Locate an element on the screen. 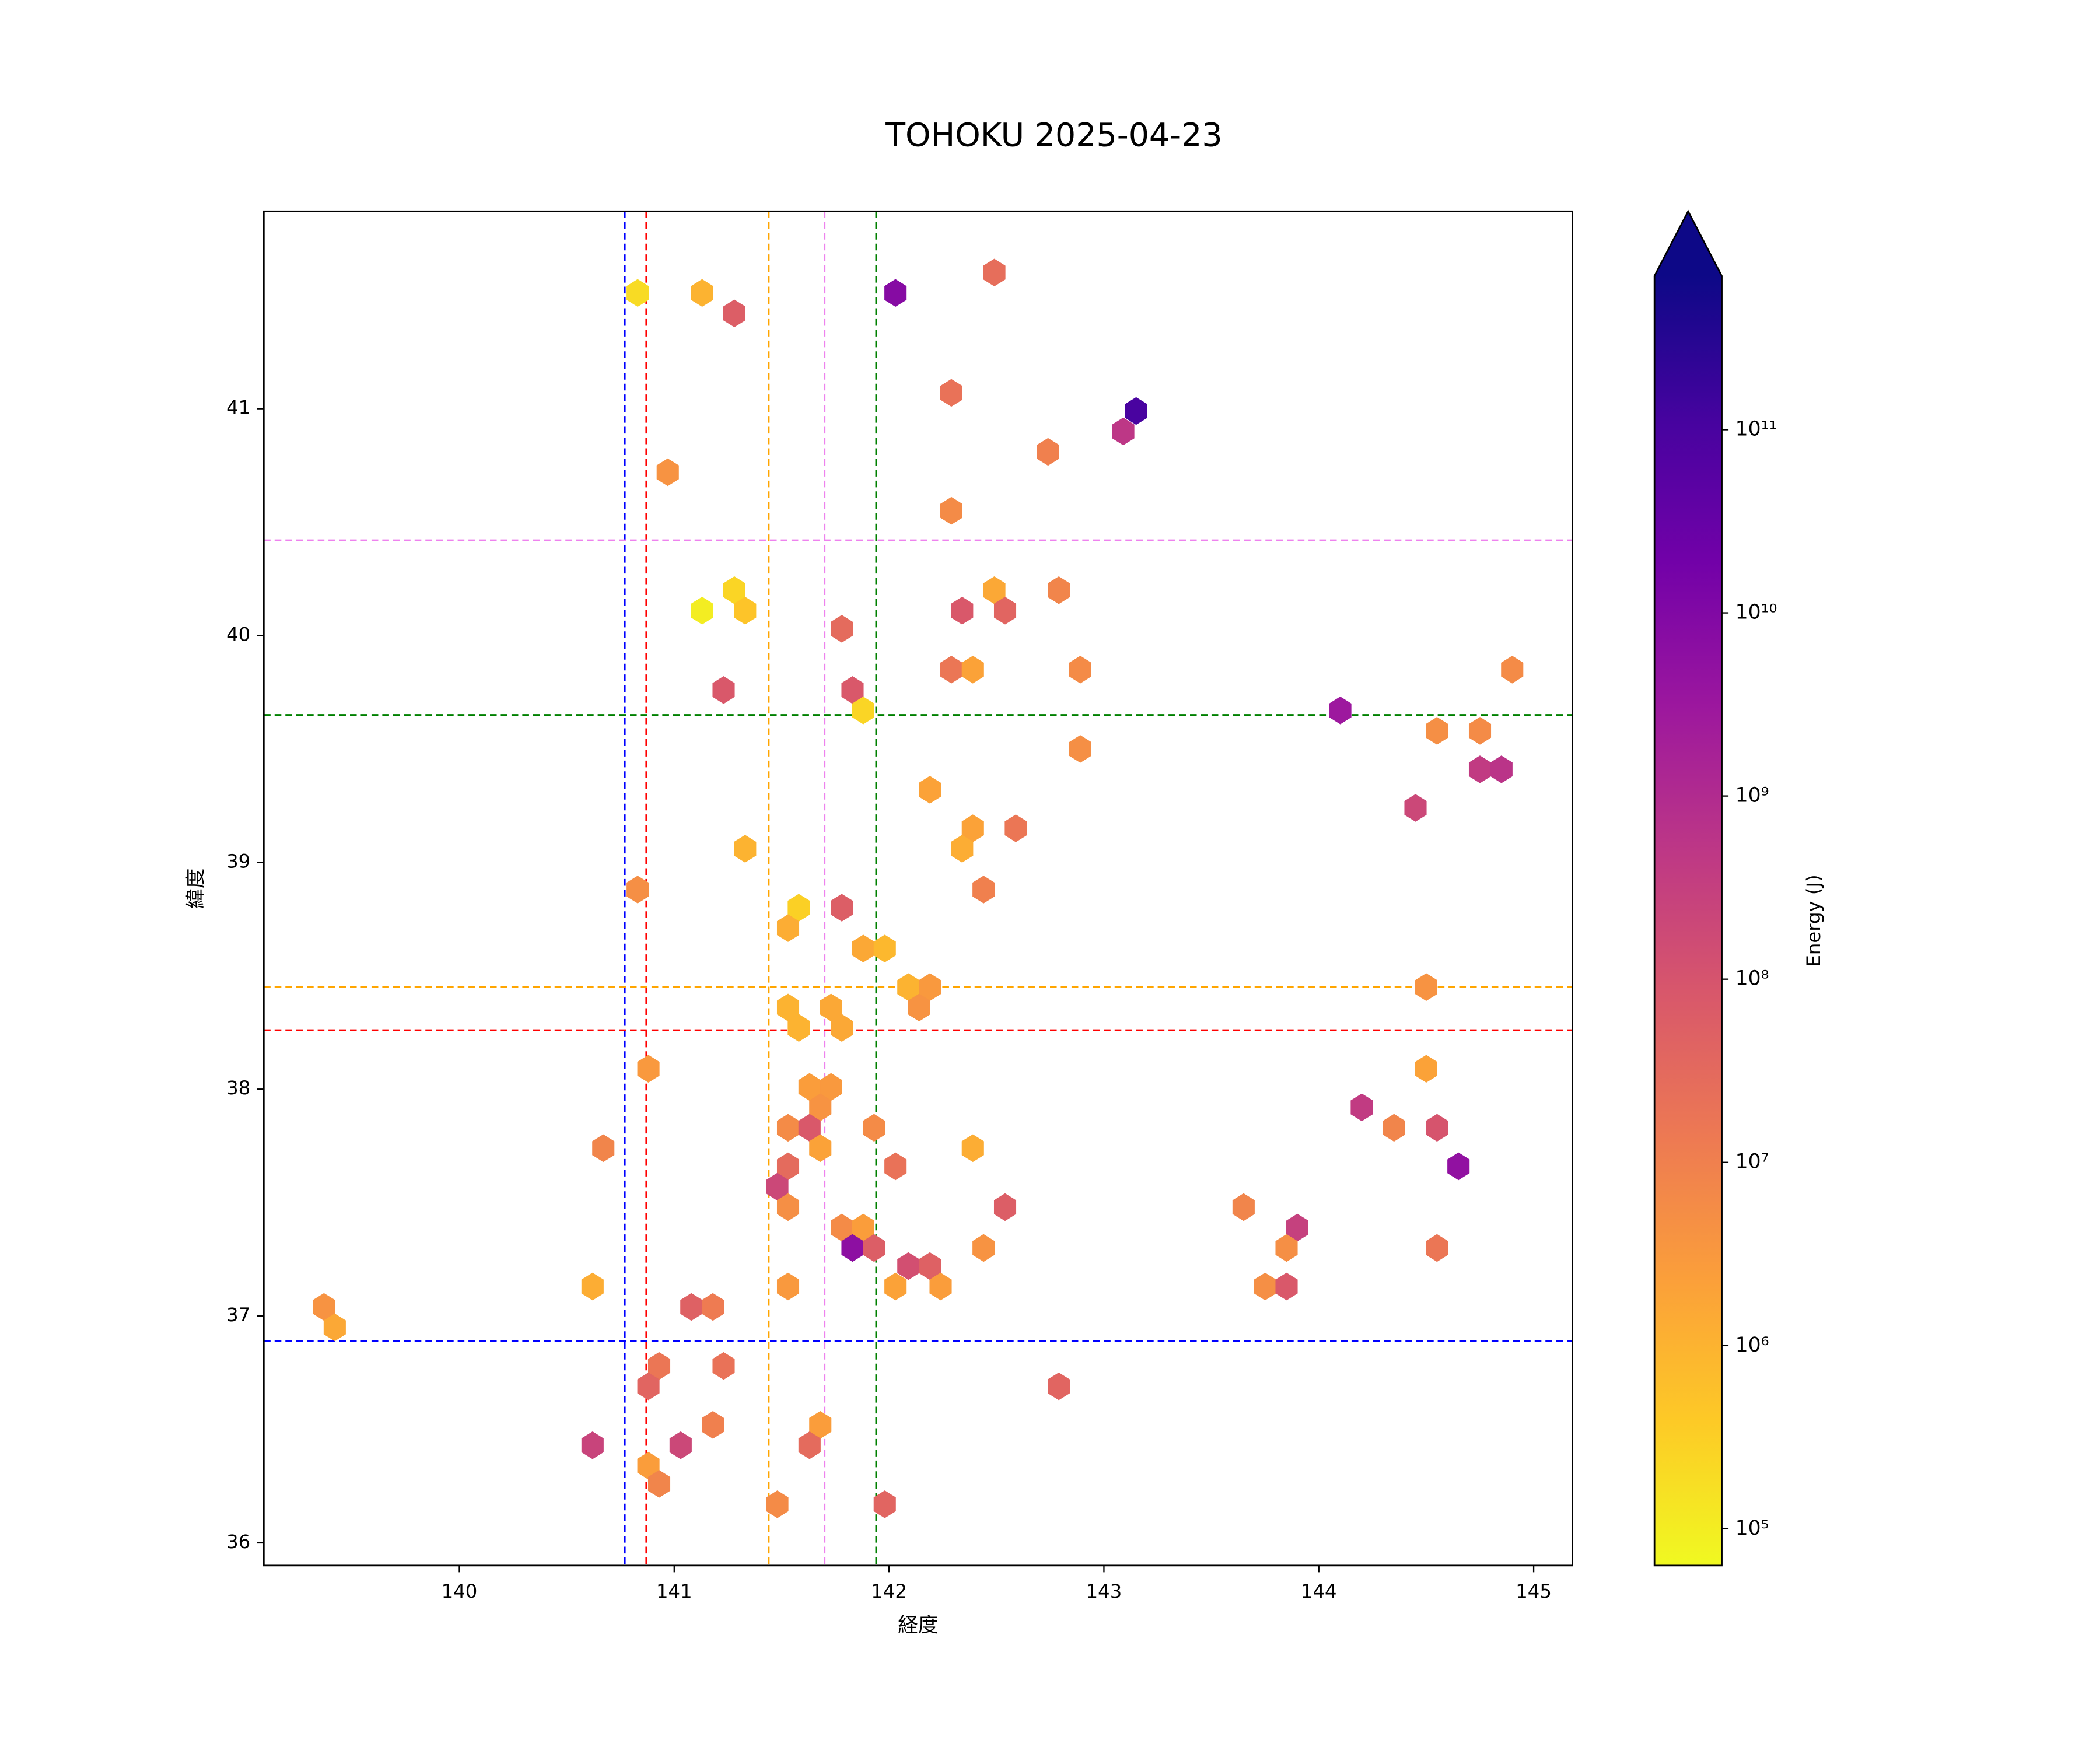  y-tick-label: 36 is located at coordinates (238, 1542).